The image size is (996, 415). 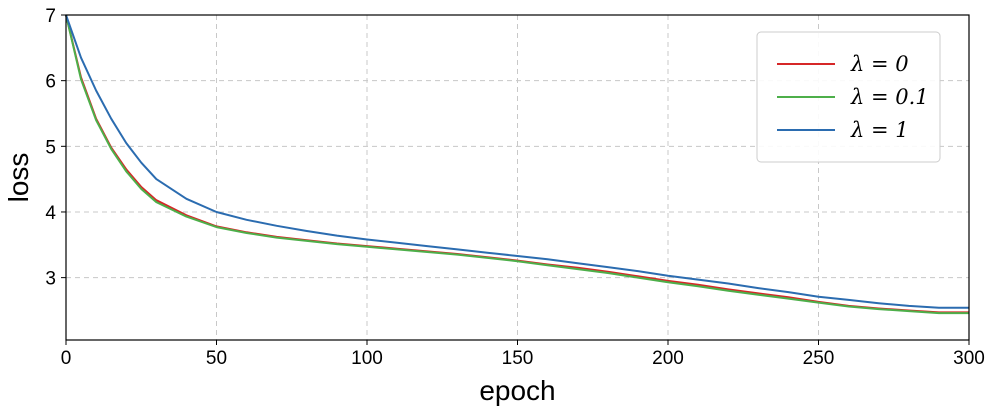 I want to click on y-tick-label: 6, so click(x=50, y=82).